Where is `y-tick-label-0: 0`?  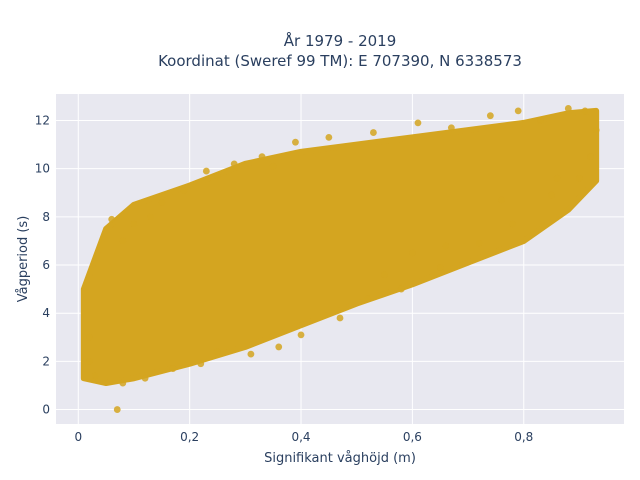
y-tick-label-0: 0 is located at coordinates (46, 410).